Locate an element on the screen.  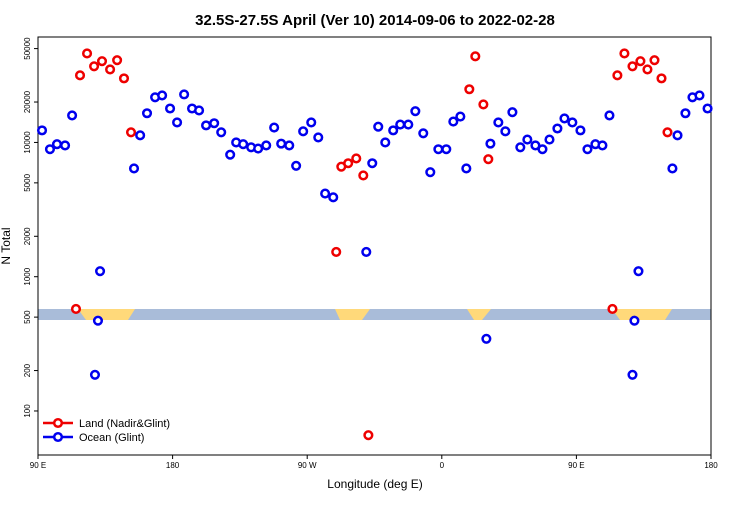
y-tick-label: 10000 is located at coordinates (27, 142).